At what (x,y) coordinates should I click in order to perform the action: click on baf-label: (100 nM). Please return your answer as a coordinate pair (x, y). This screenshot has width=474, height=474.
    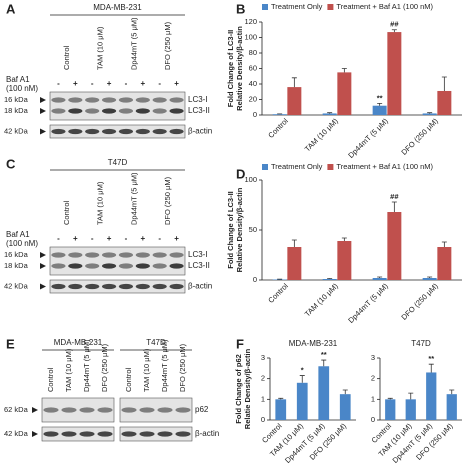
    Looking at the image, I should click on (22, 243).